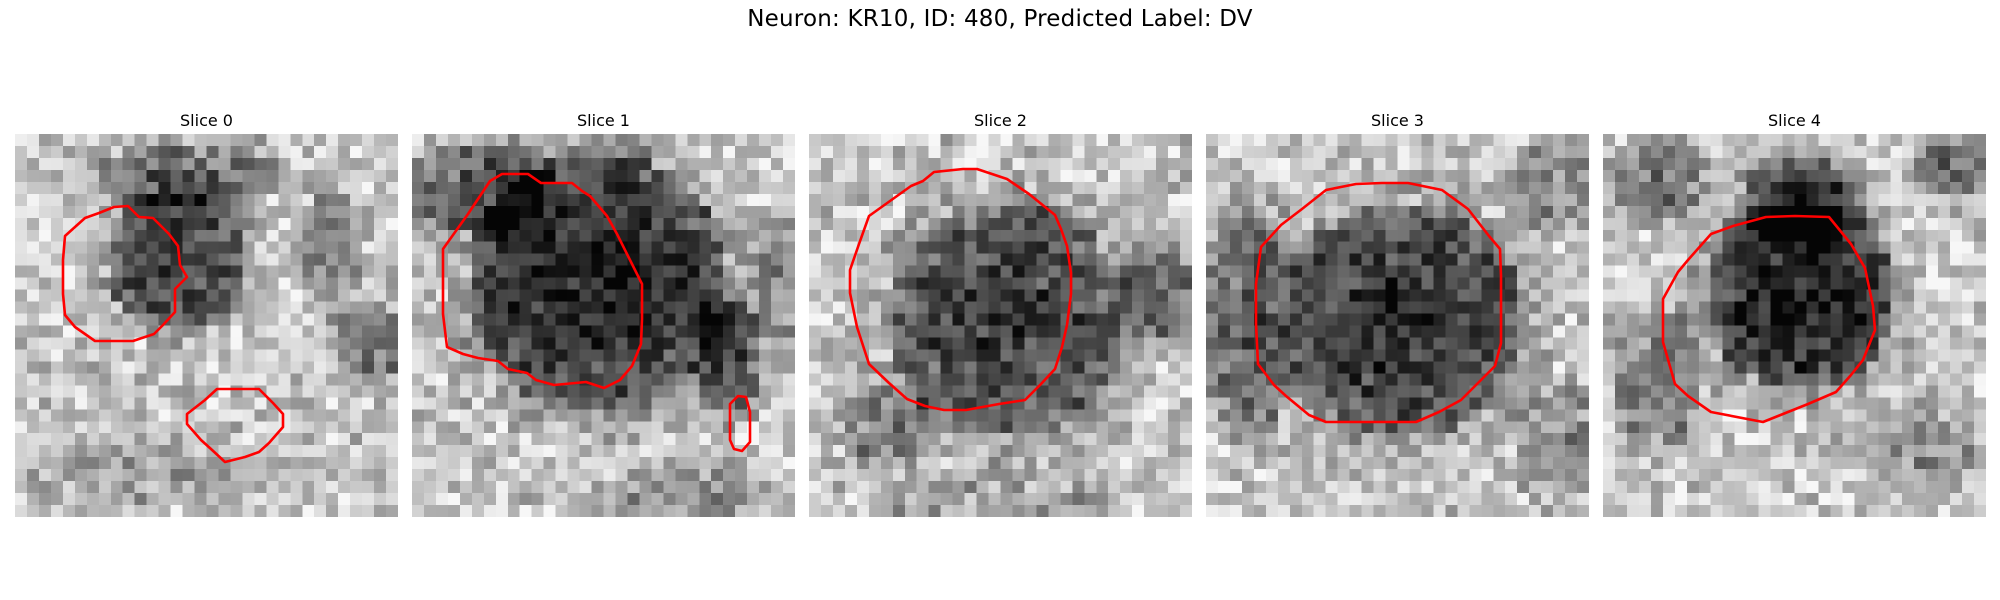 This screenshot has width=2000, height=600. I want to click on slice-panel-1: Slice 1, so click(603, 312).